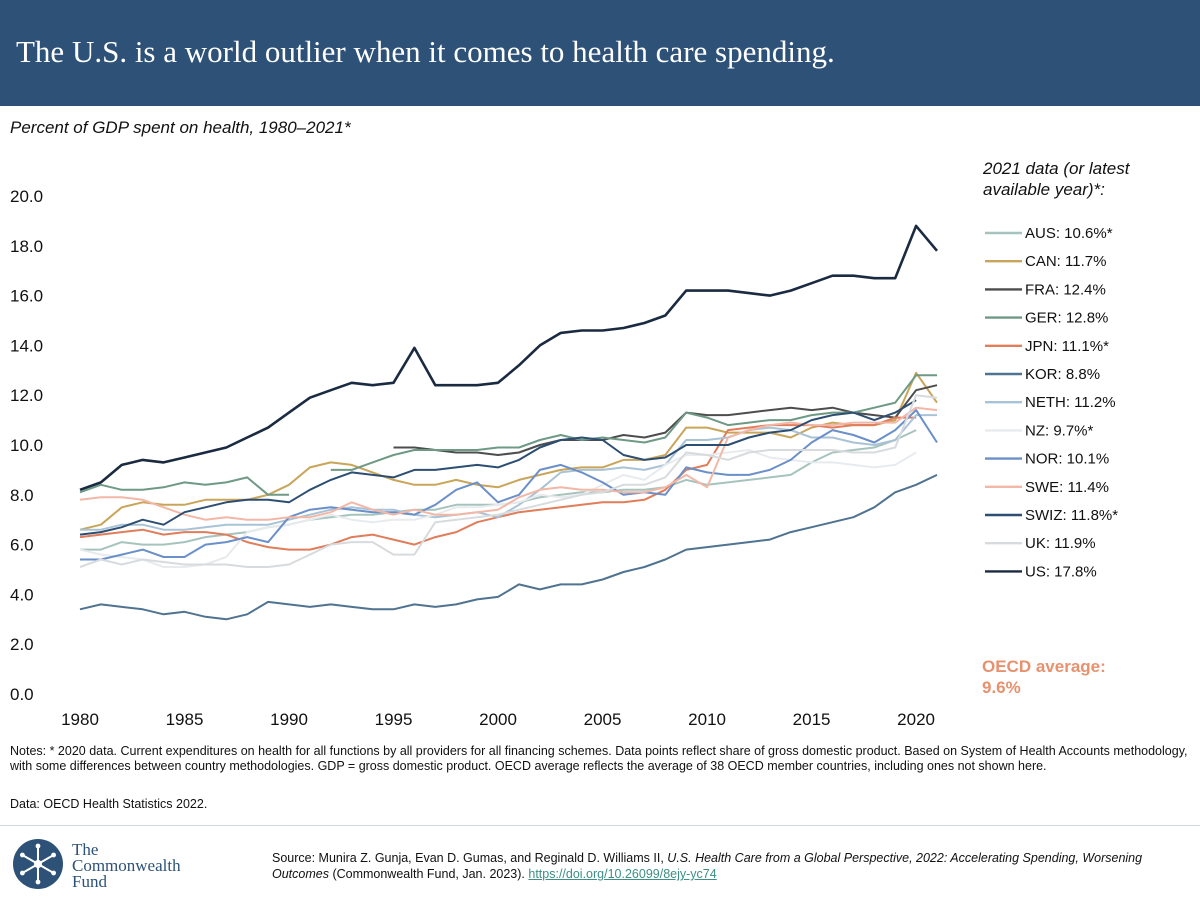 Image resolution: width=1200 pixels, height=905 pixels. Describe the element at coordinates (665, 420) in the screenshot. I see `series-line-fra` at that location.